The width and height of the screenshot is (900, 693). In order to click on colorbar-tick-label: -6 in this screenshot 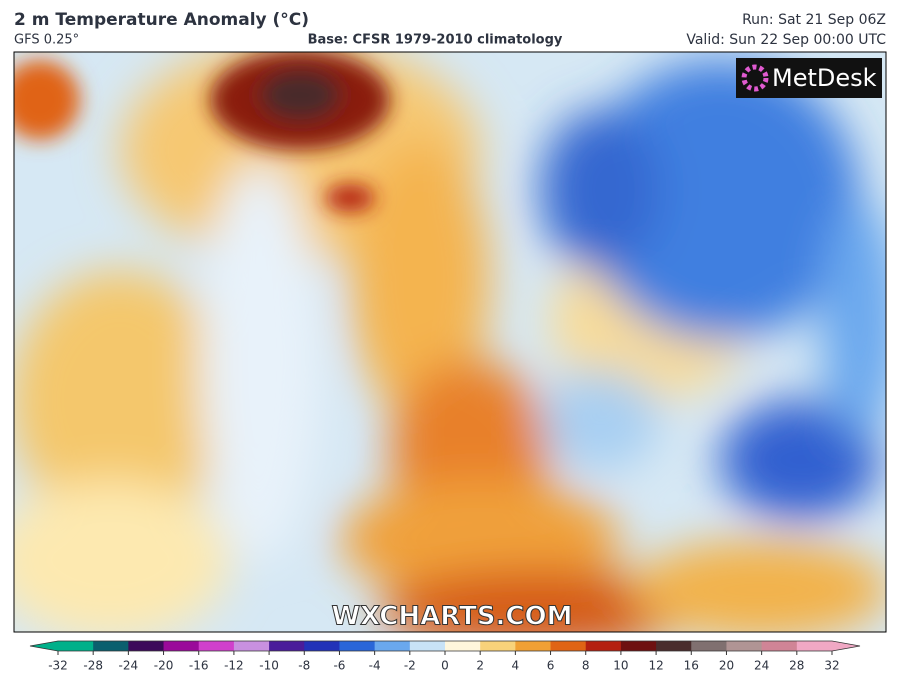, I will do `click(339, 666)`.